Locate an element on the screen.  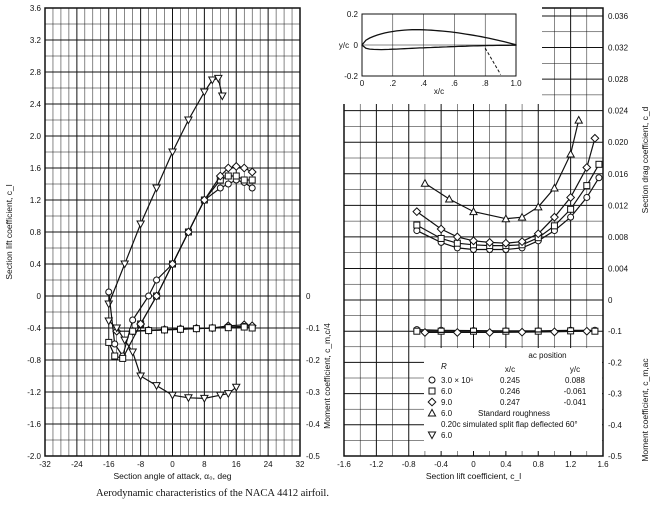
drag-series-line is located at coordinates (502, 169).